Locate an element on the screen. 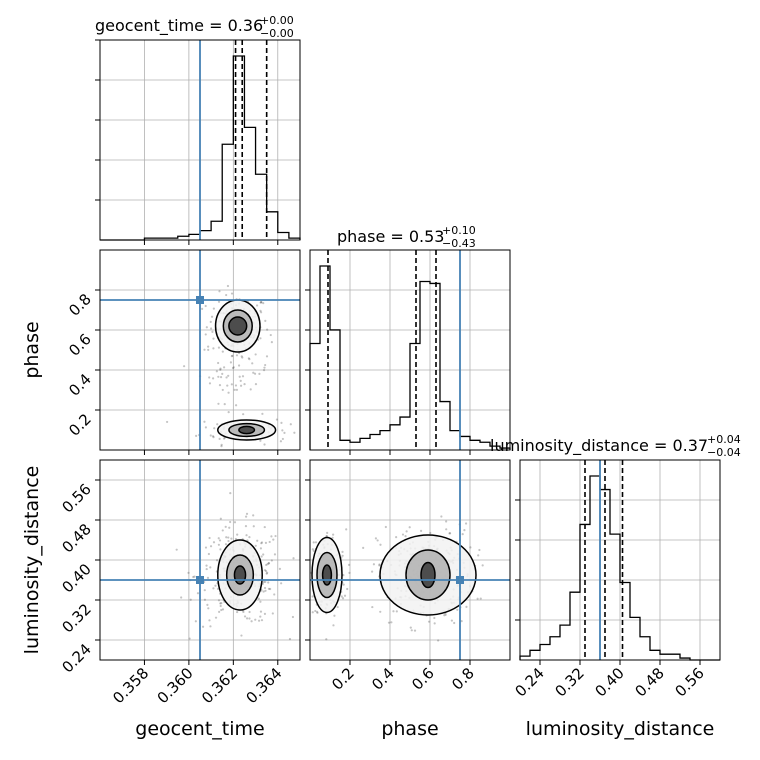 Image resolution: width=760 pixels, height=760 pixels. contour-level is located at coordinates (238, 326).